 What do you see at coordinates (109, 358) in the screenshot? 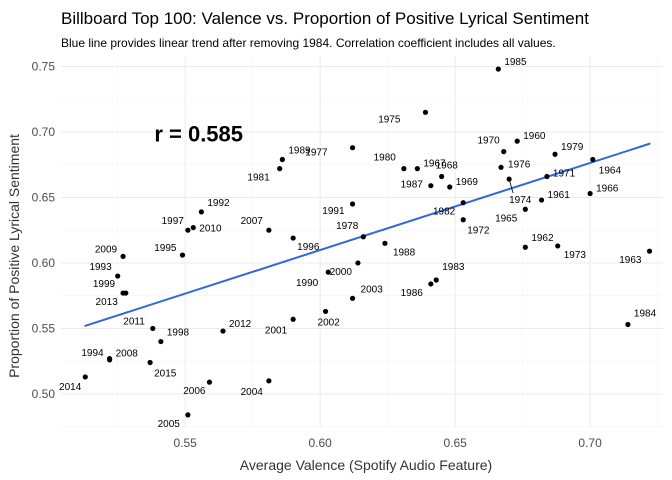
I see `point-2008` at bounding box center [109, 358].